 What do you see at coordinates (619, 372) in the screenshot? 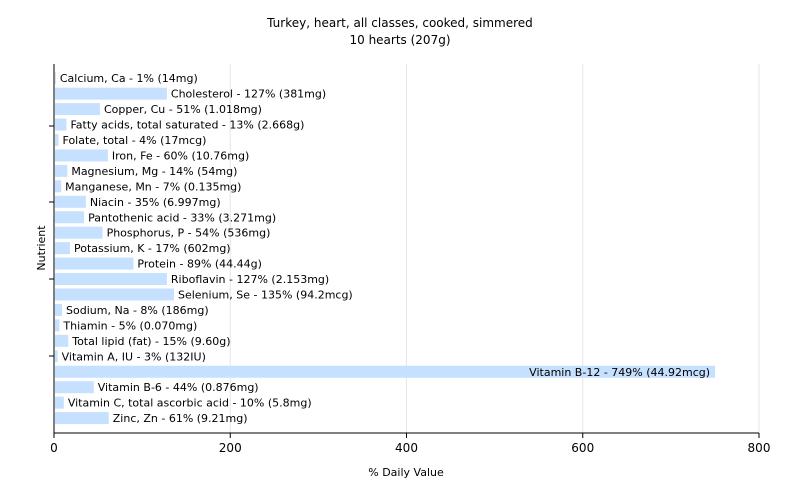
I see `bar-label: Vitamin B-12 - 749% (44.92mcg)` at bounding box center [619, 372].